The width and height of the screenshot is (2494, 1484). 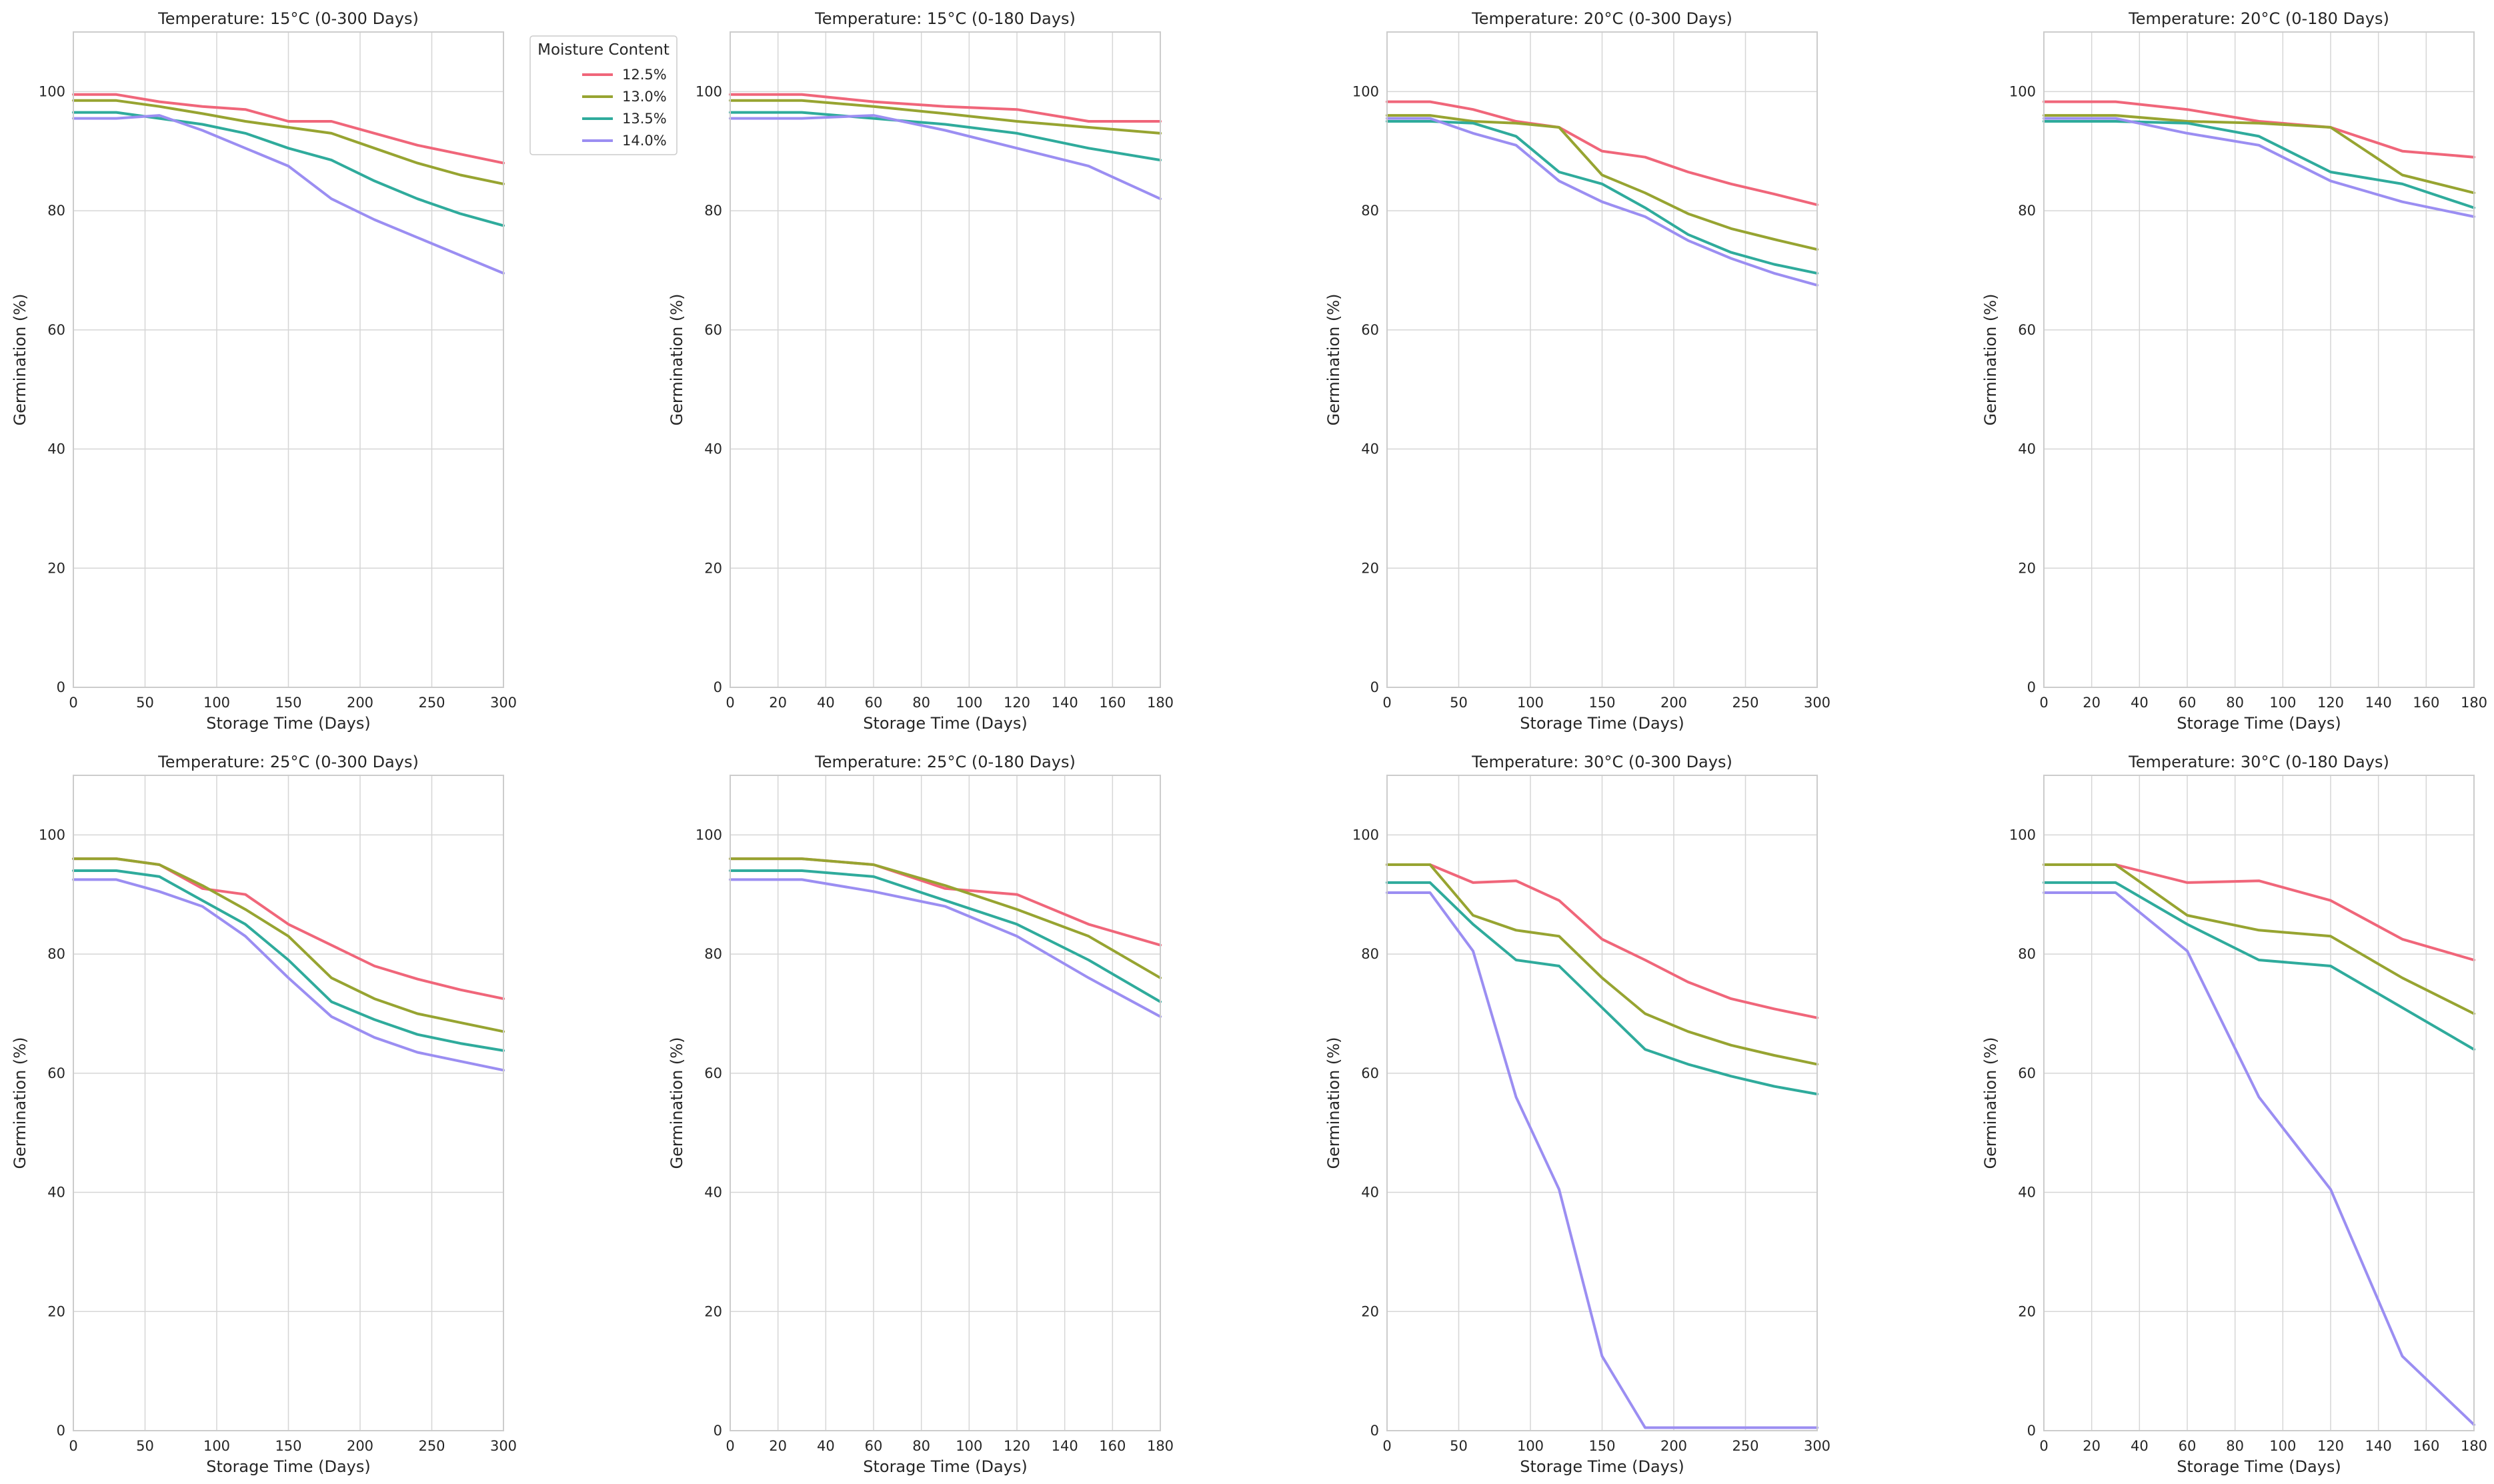 What do you see at coordinates (288, 762) in the screenshot?
I see `panel-title: Temperature: 25°C (0-300 Days)` at bounding box center [288, 762].